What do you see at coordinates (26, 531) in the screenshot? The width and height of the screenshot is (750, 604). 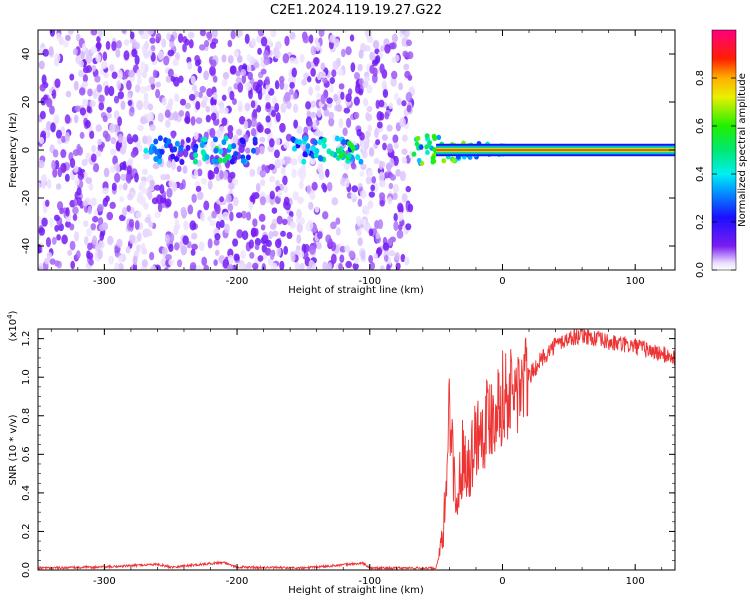 I see `y-tick-label: 0.2` at bounding box center [26, 531].